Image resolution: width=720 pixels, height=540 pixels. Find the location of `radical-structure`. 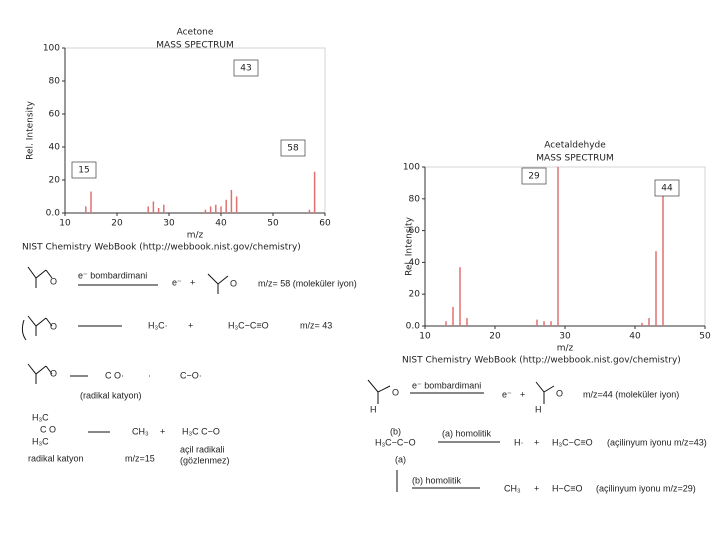

radical-structure is located at coordinates (40, 373).